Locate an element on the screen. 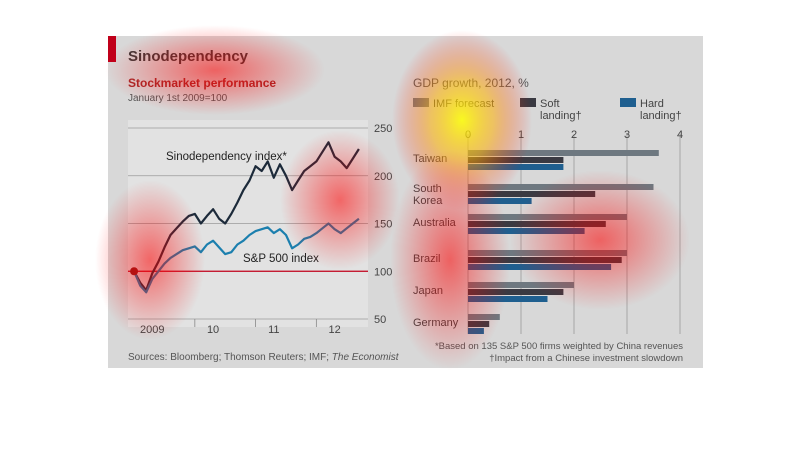 The height and width of the screenshot is (464, 810). series-label: Sinodependency index* is located at coordinates (226, 157).